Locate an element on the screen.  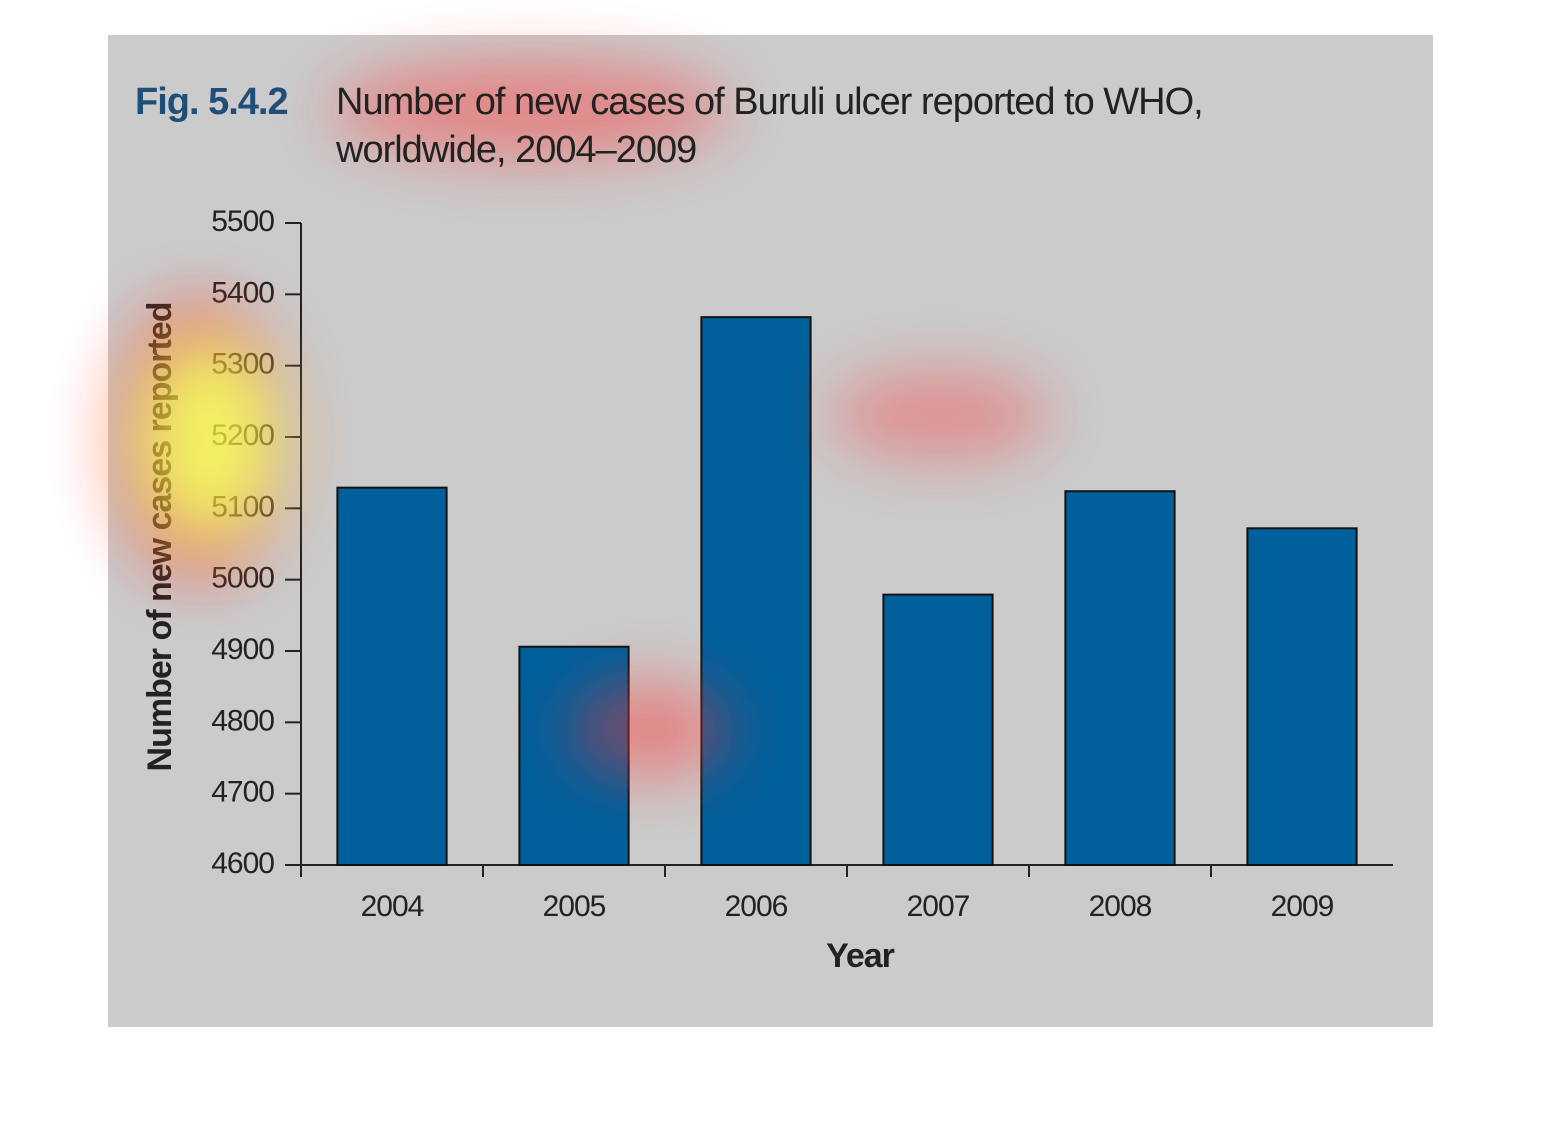
y-tick-label: 4900 is located at coordinates (242, 649).